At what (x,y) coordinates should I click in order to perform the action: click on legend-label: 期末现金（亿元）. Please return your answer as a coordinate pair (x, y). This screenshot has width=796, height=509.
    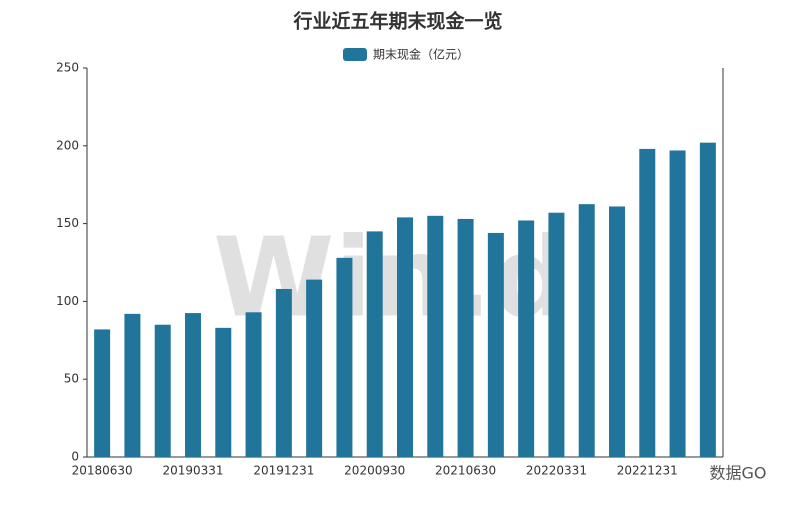
    Looking at the image, I should click on (421, 54).